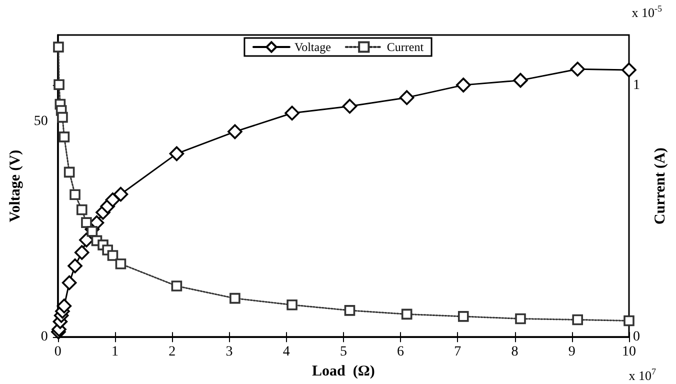 This screenshot has height=384, width=676. I want to click on x-tick-label: 3, so click(229, 352).